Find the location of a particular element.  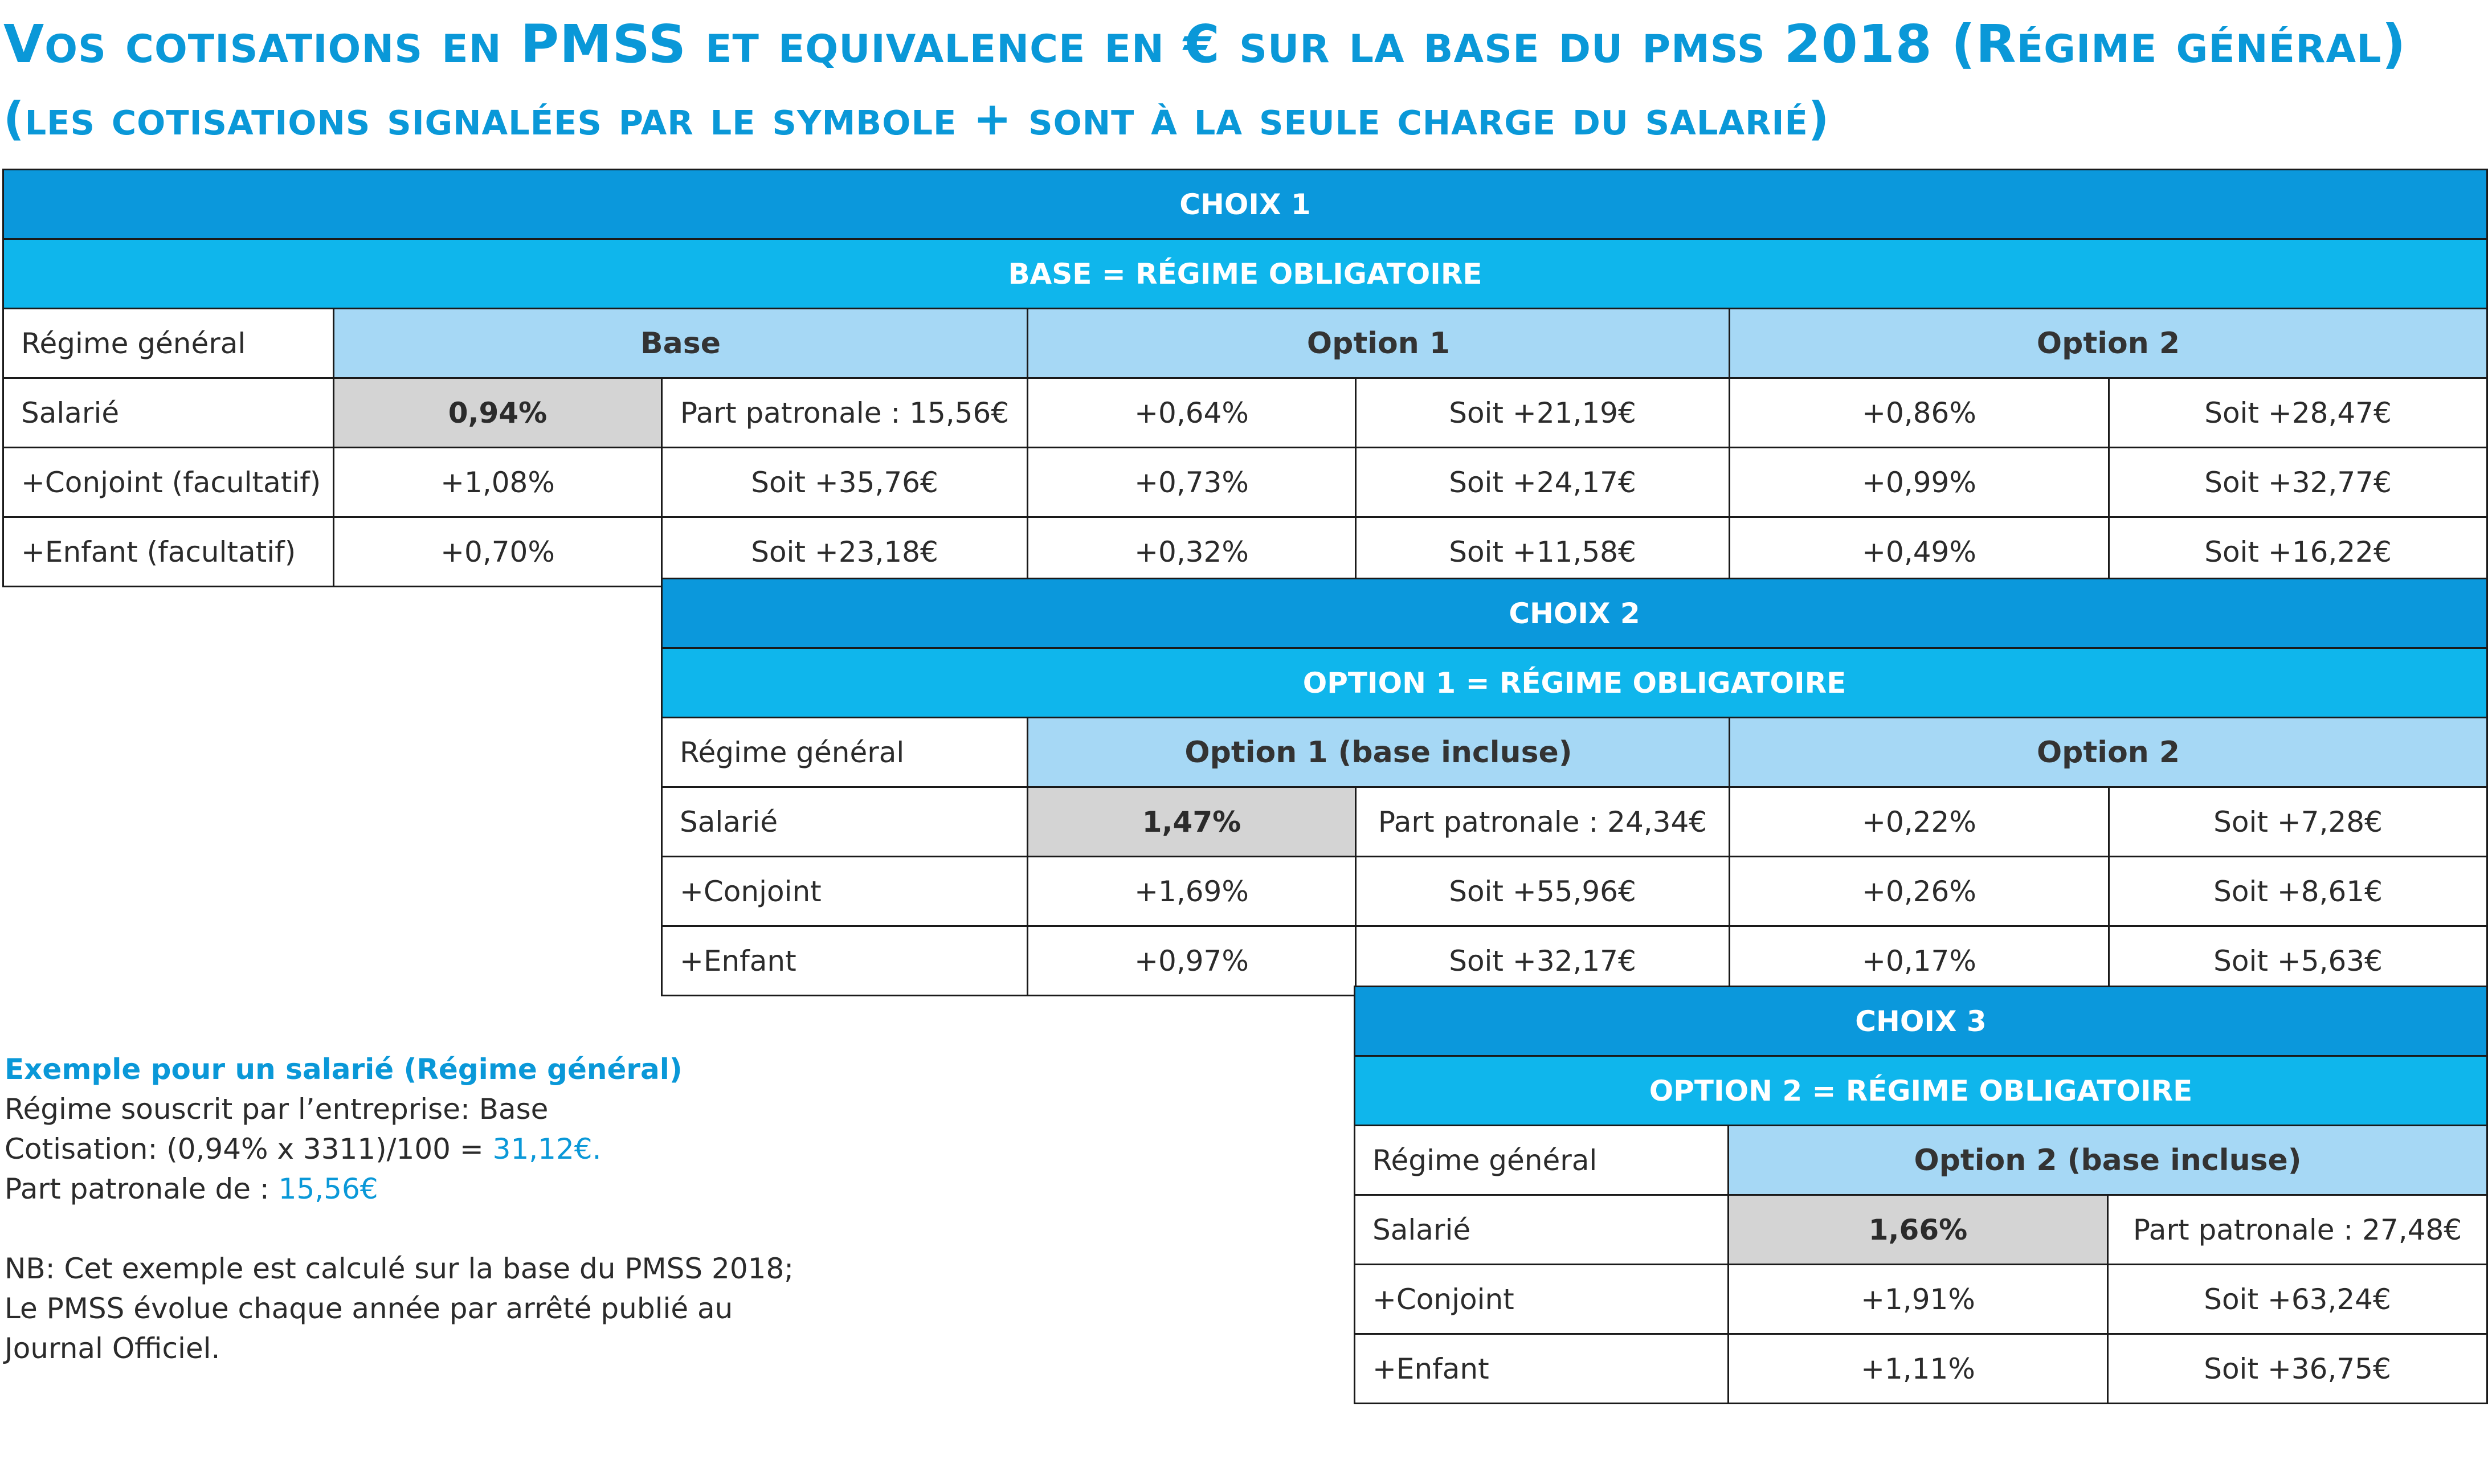

amount-cell: Soit +8,61€ is located at coordinates (2297, 891).